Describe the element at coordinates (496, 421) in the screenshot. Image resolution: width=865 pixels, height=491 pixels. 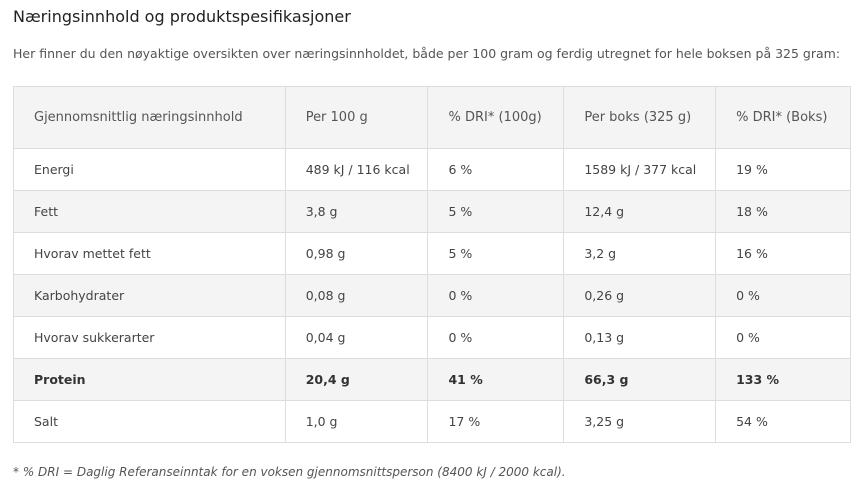
I see `table-cell: 17 %` at that location.